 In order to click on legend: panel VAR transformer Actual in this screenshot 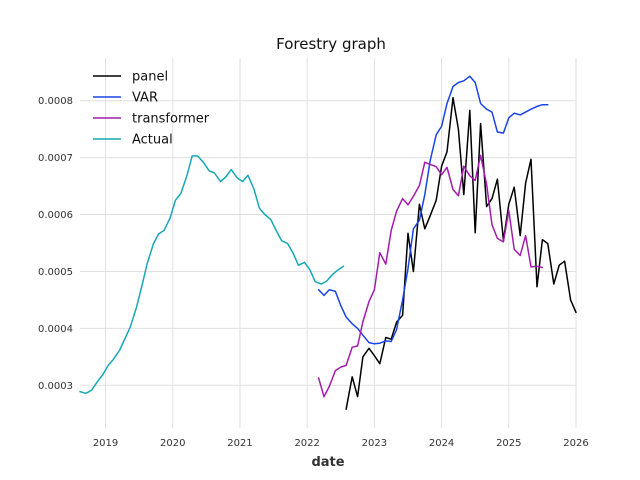, I will do `click(151, 109)`.